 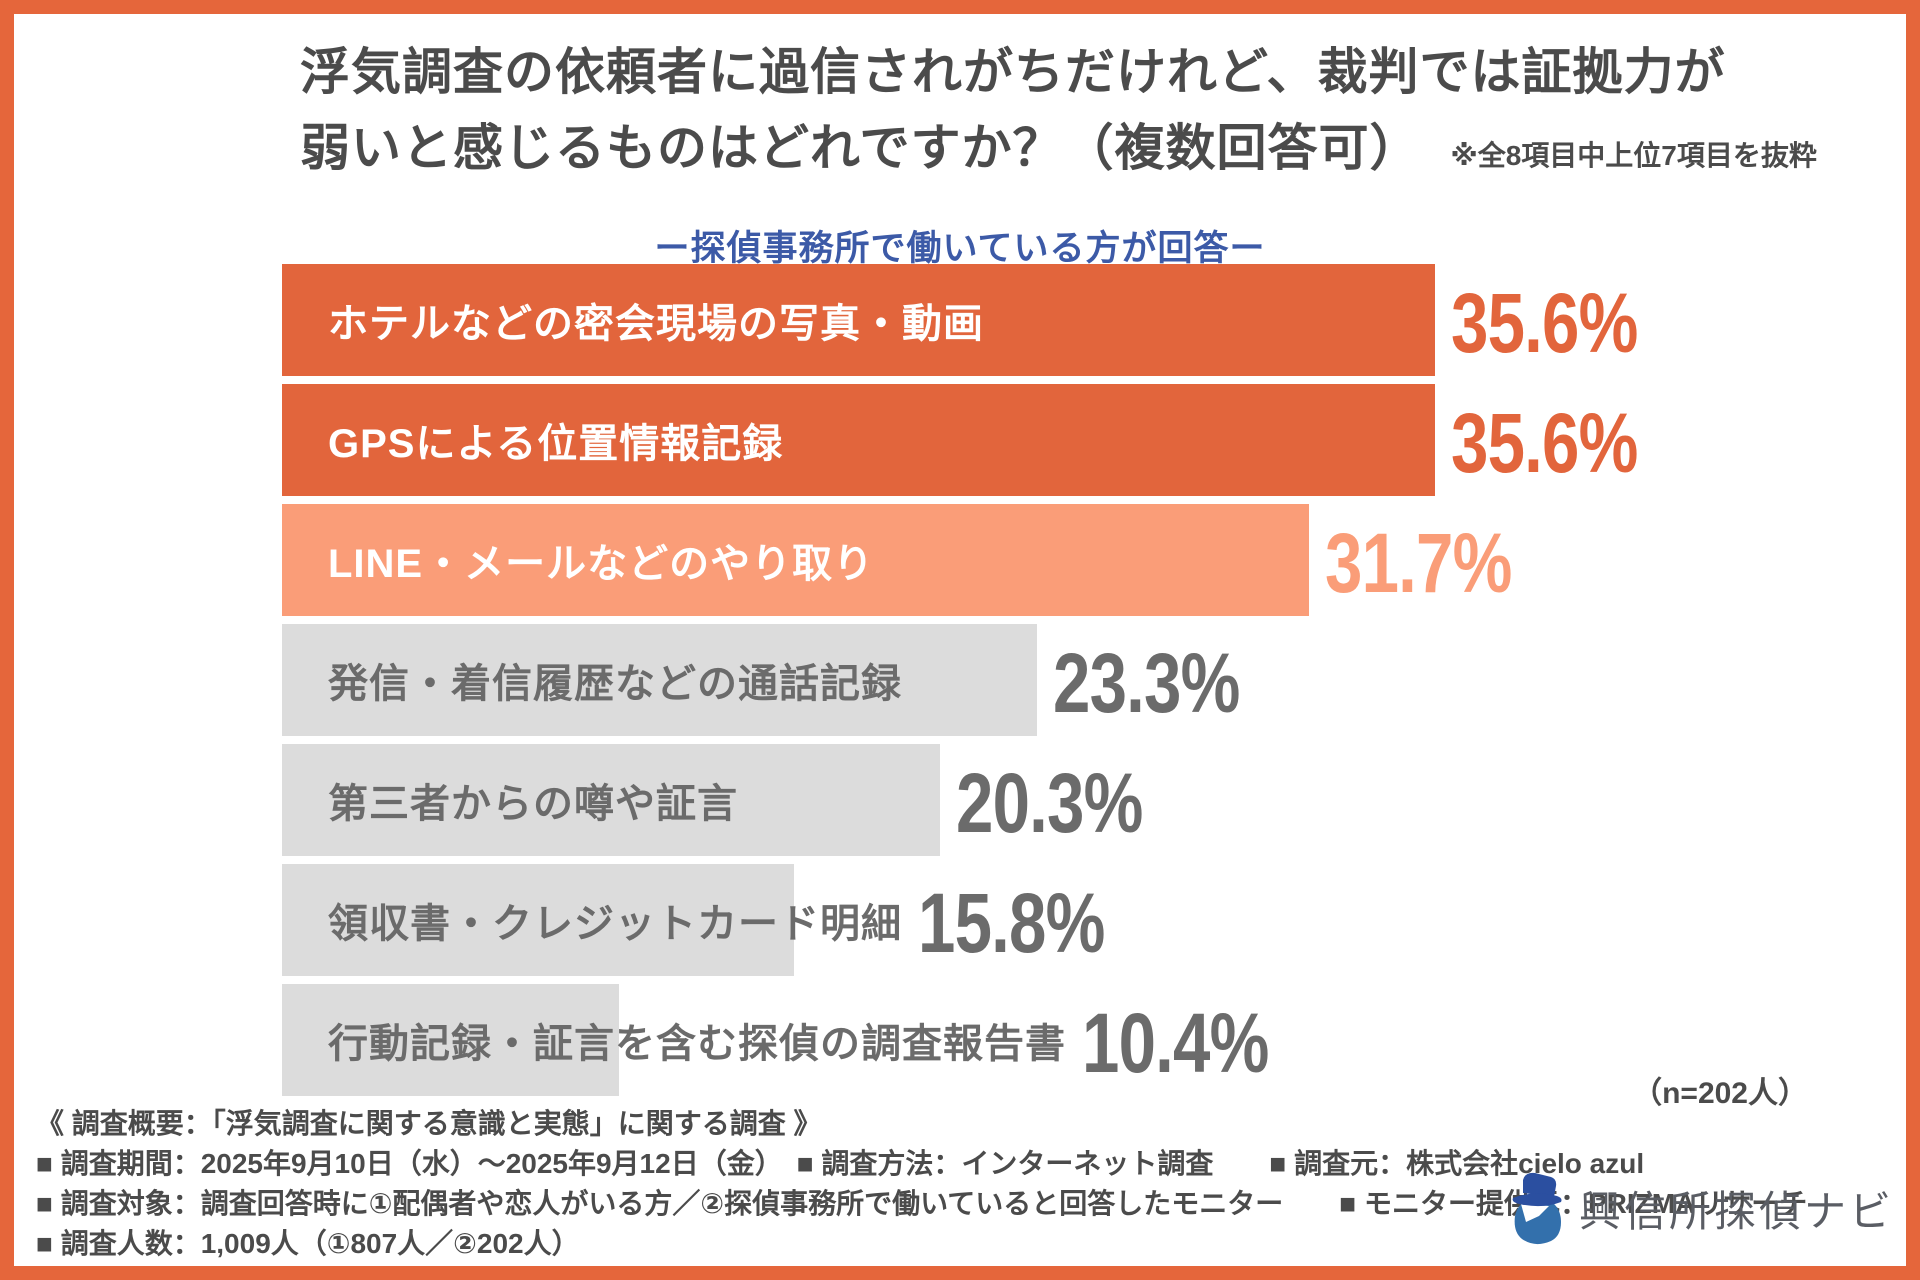 I want to click on bar-label: 領収書・クレジットカード明細, so click(x=615, y=924).